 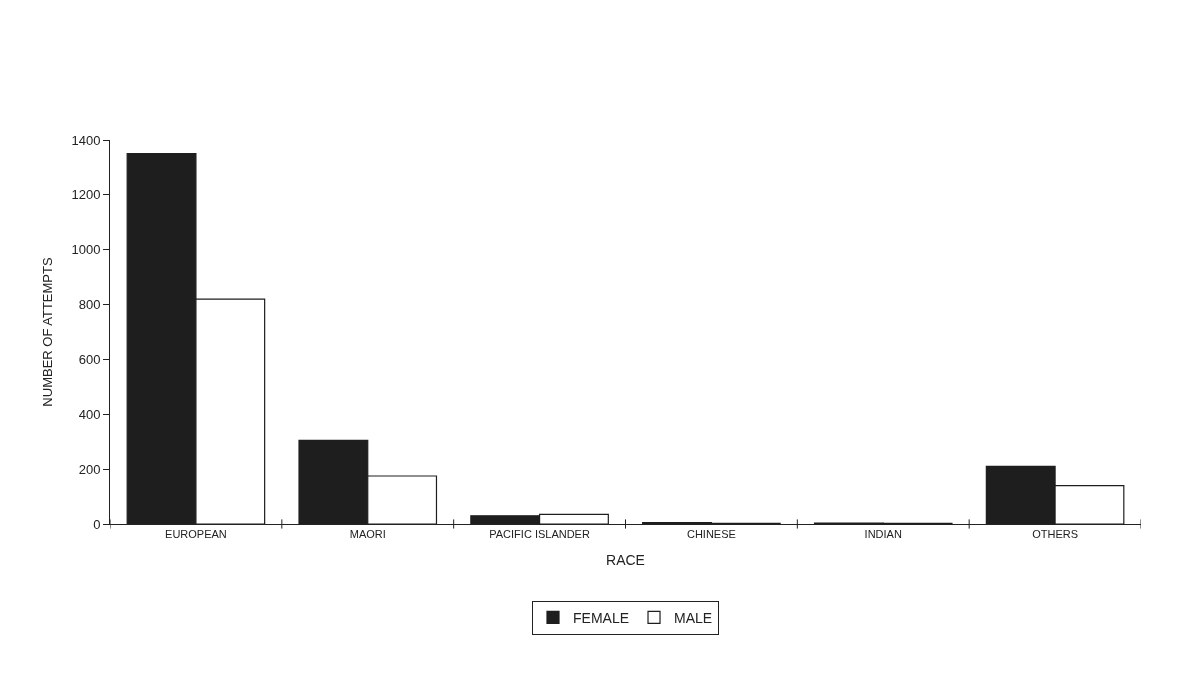 I want to click on legend-label: FEMALE, so click(x=601, y=617).